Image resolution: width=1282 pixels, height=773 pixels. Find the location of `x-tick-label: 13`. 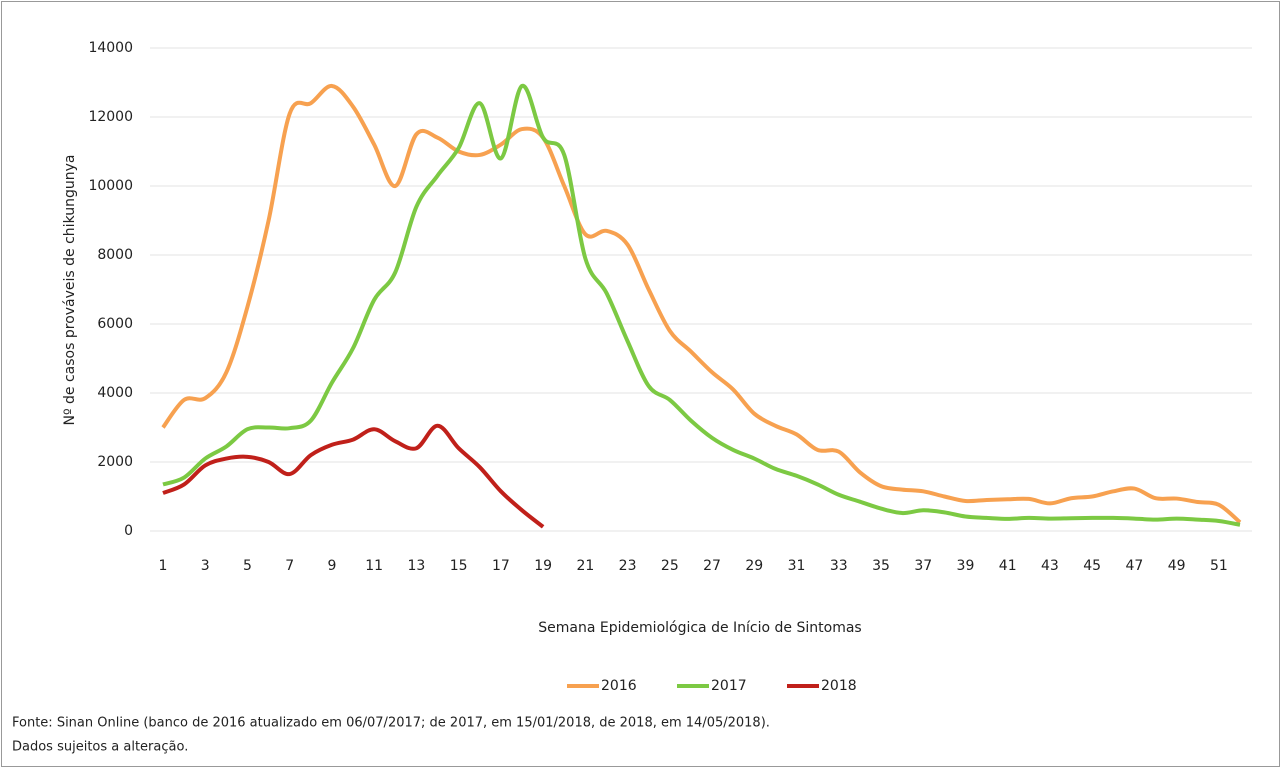

x-tick-label: 13 is located at coordinates (416, 566).